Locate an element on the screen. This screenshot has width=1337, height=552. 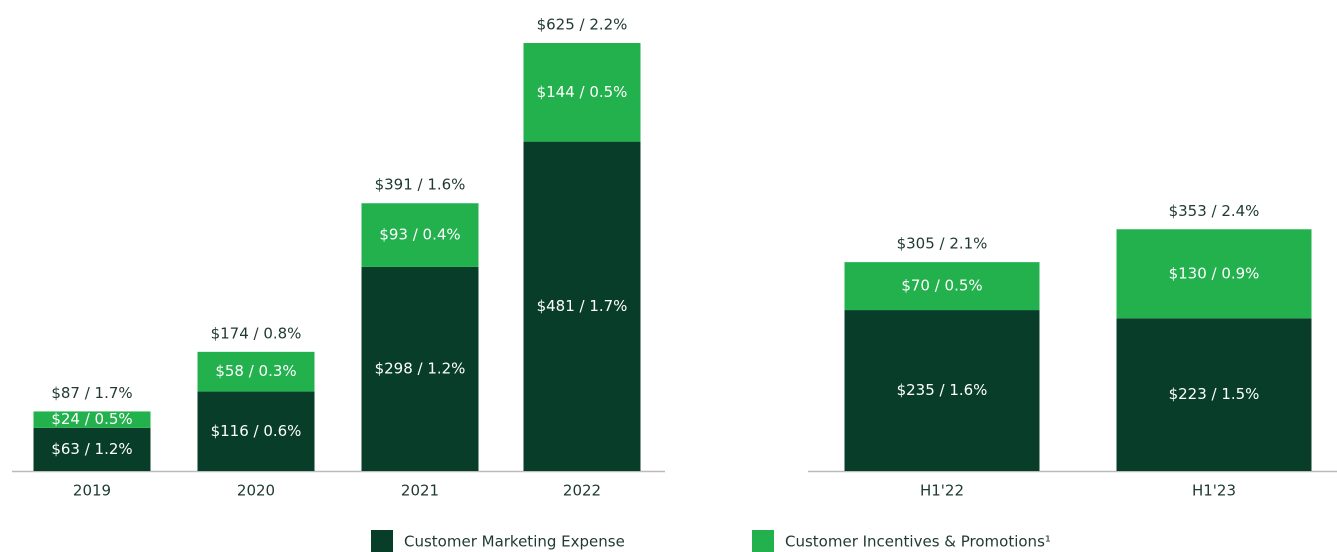
total-label: $305 / 2.1% is located at coordinates (942, 244).